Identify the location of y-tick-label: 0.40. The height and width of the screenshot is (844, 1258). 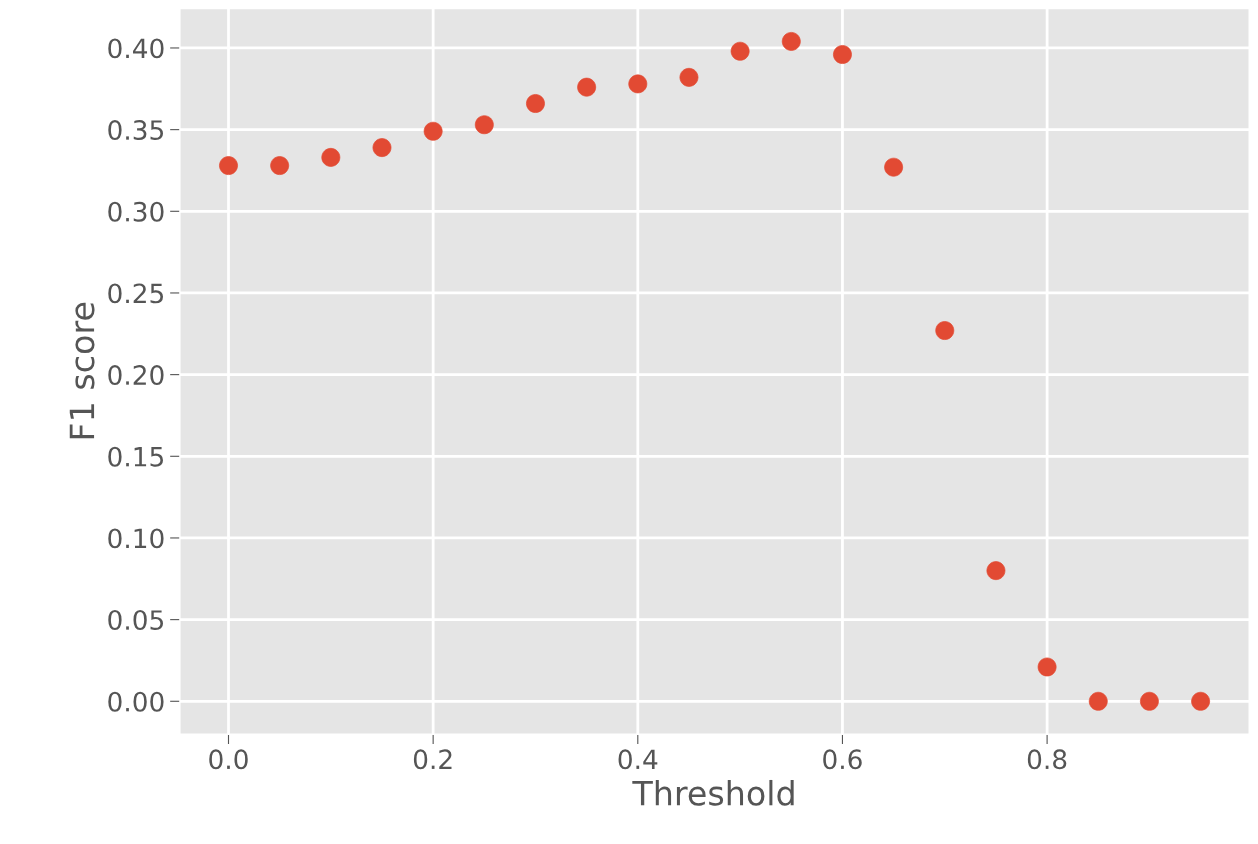
(136, 48).